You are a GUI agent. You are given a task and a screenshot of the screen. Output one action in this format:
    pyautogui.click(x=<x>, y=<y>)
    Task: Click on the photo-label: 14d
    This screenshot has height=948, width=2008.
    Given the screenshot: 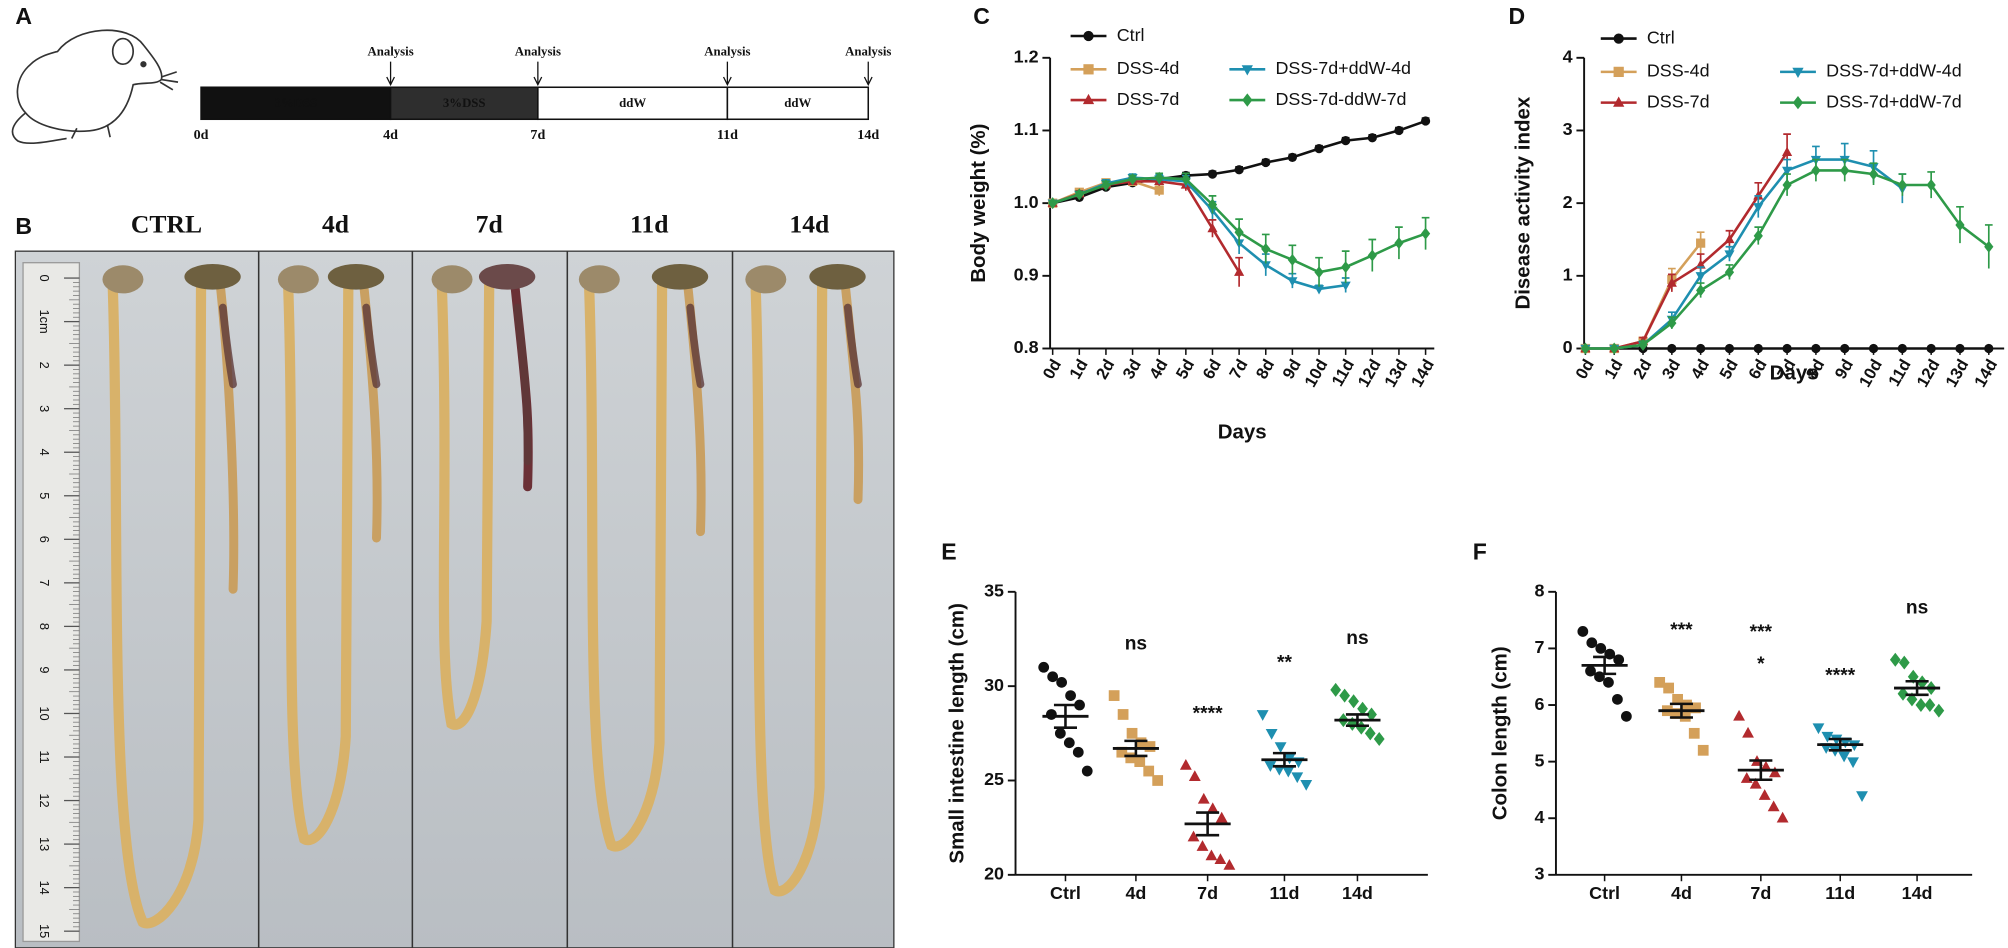 What is the action you would take?
    pyautogui.click(x=809, y=224)
    